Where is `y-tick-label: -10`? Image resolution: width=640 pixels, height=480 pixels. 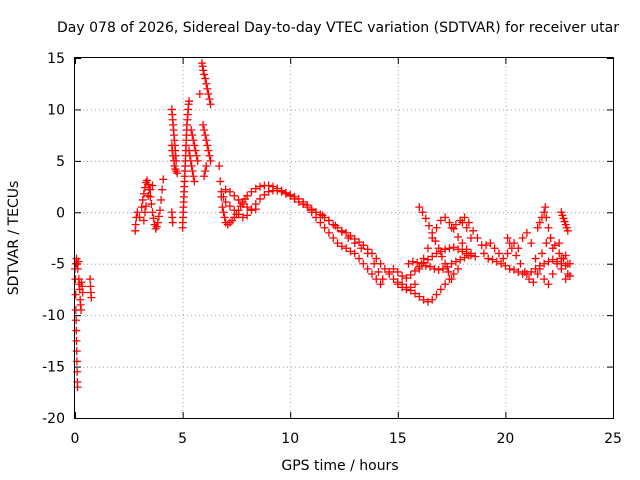
y-tick-label: -10 is located at coordinates (53, 316).